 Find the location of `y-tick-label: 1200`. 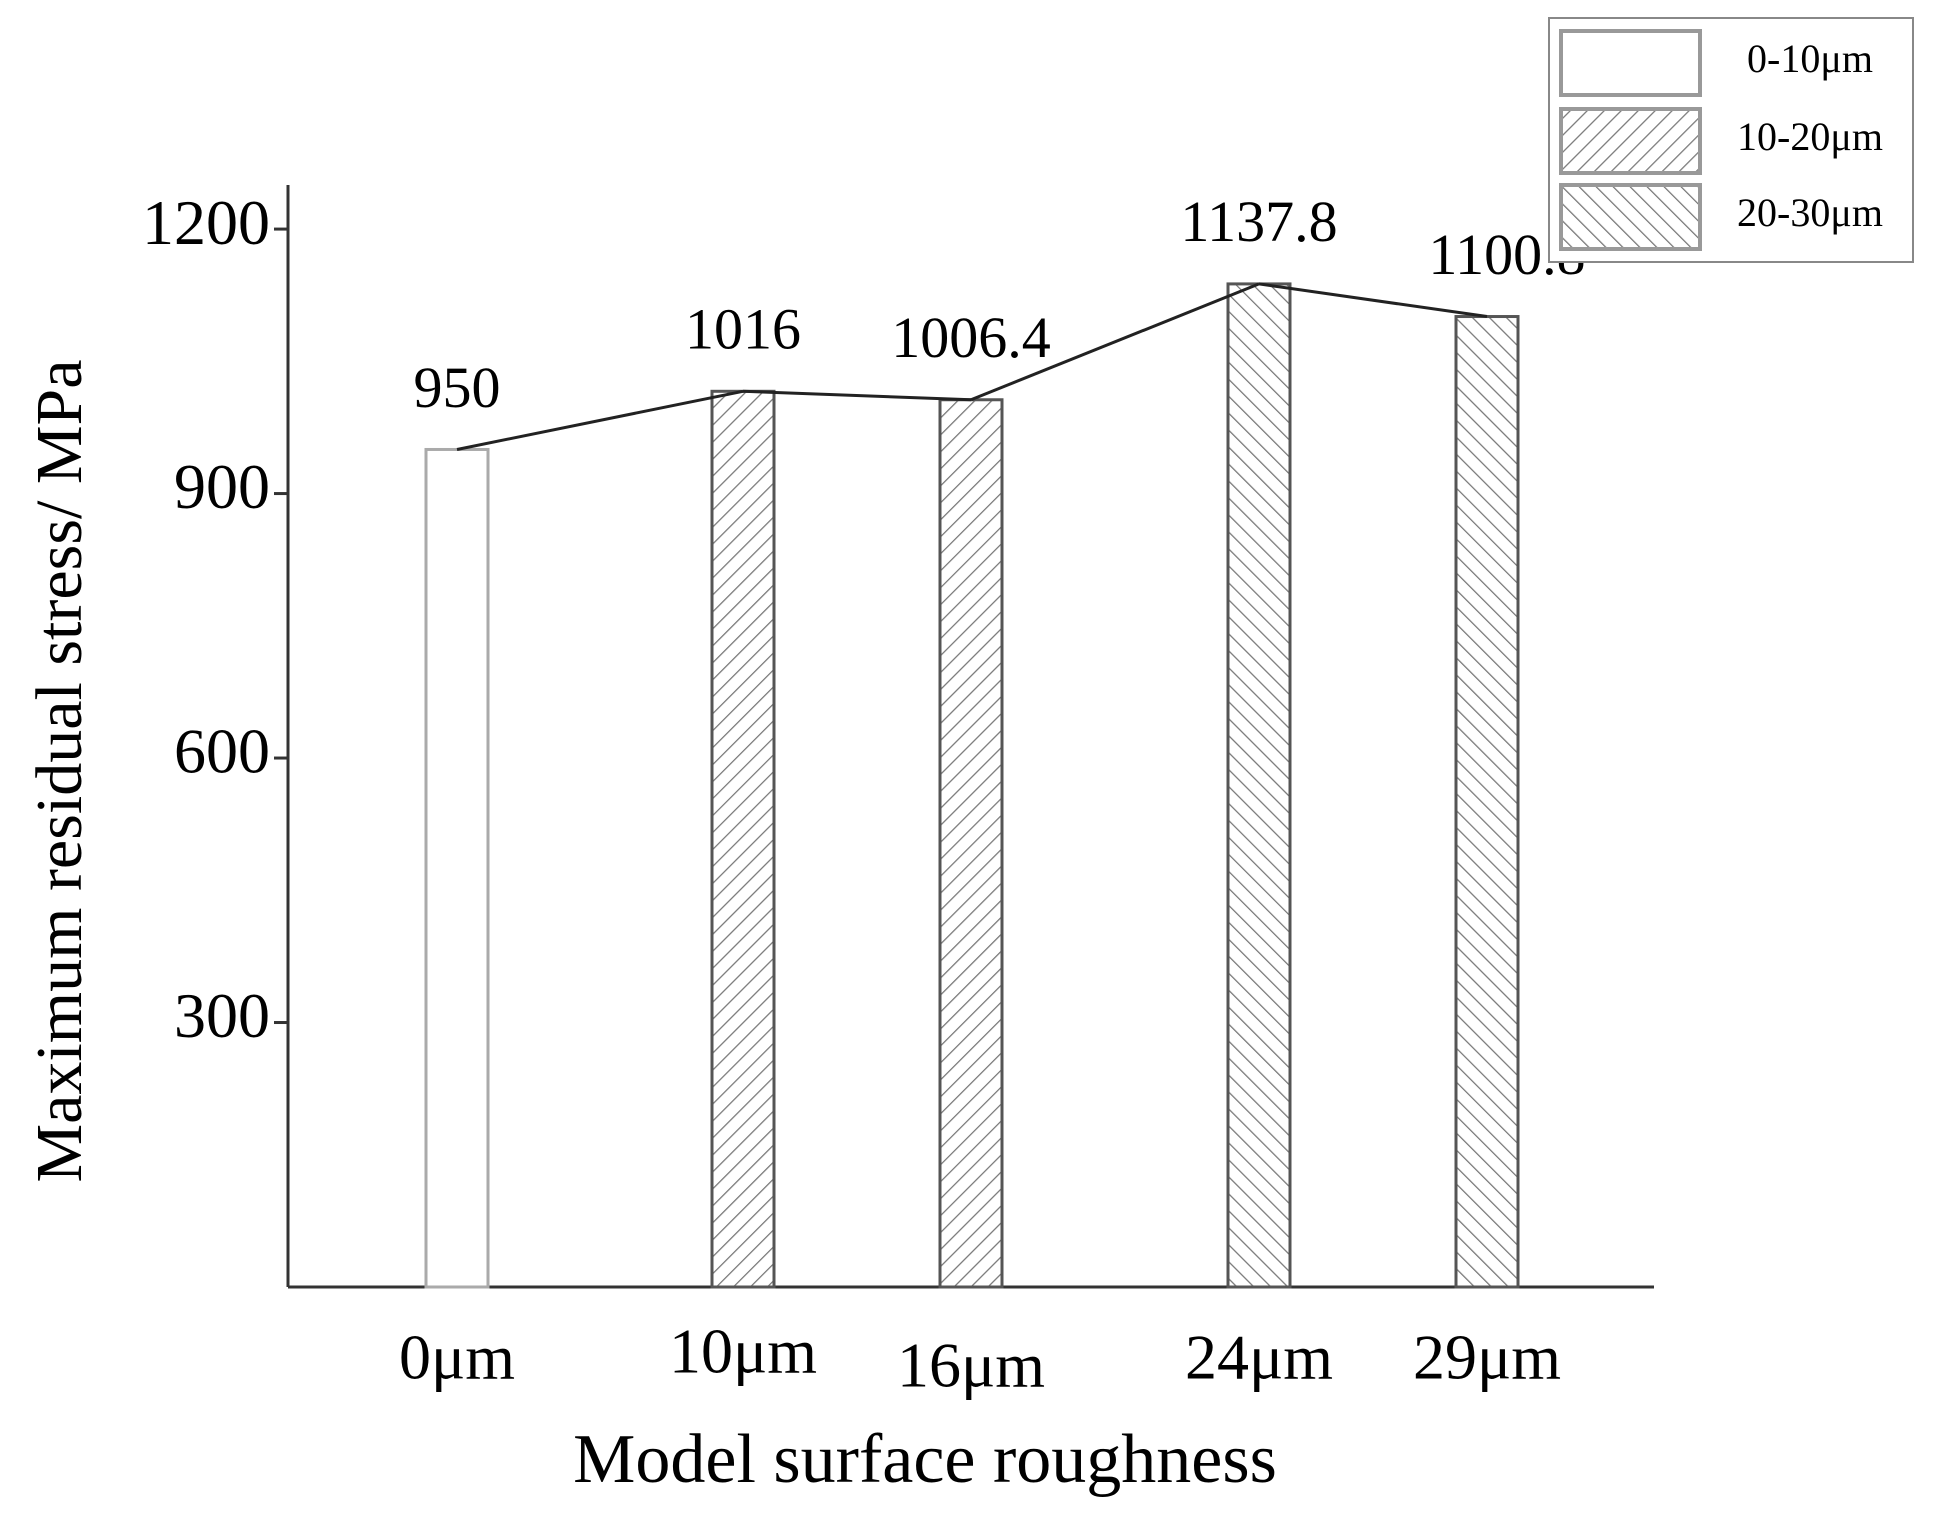

y-tick-label: 1200 is located at coordinates (206, 222).